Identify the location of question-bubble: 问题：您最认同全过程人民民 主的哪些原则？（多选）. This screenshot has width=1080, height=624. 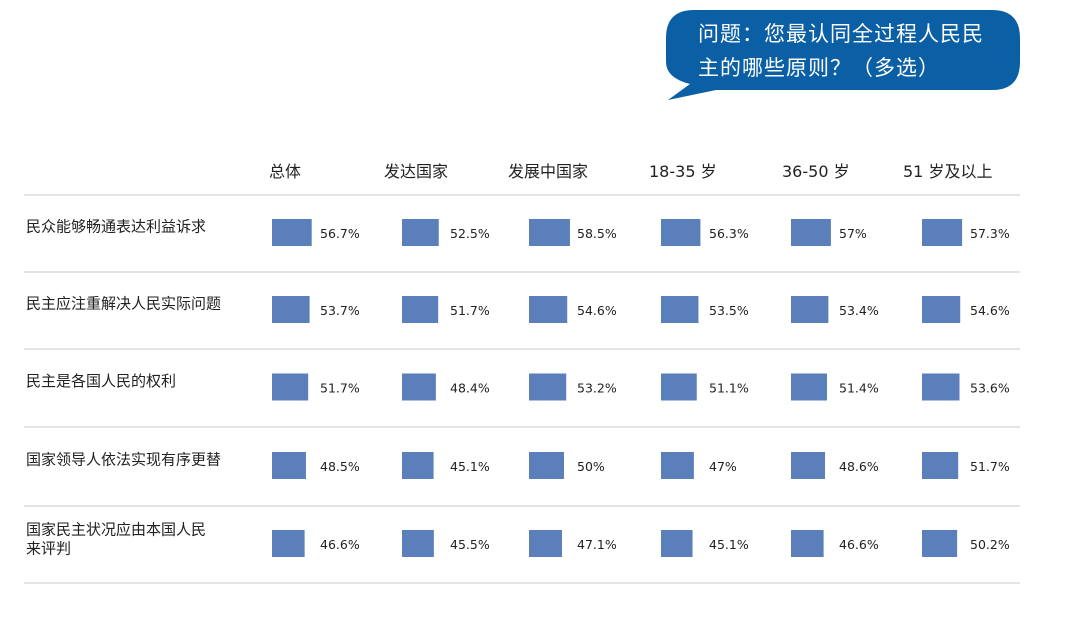
(843, 55).